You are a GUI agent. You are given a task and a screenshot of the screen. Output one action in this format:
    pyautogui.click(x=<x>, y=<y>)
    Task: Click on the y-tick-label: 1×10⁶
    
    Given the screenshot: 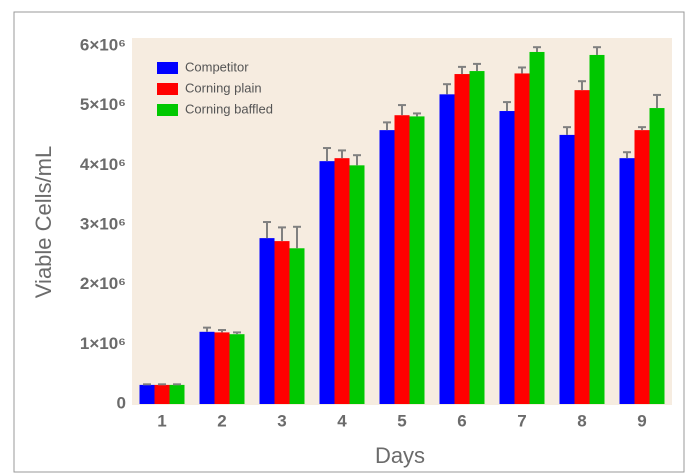 What is the action you would take?
    pyautogui.click(x=103, y=343)
    